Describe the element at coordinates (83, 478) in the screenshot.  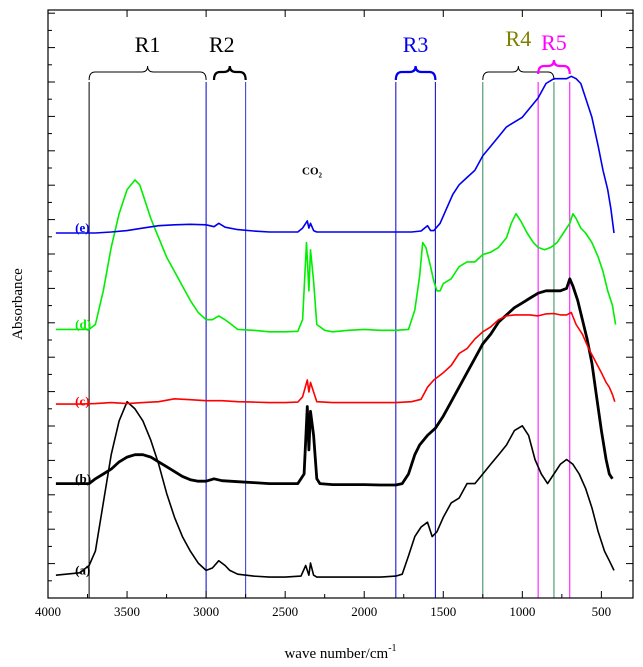
I see `series-label: (b)` at that location.